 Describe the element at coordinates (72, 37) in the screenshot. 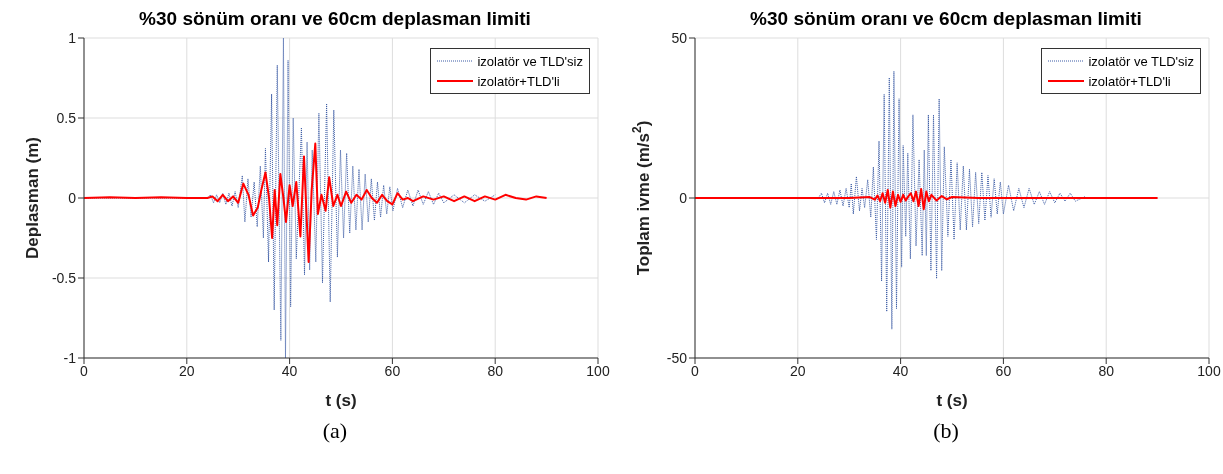

I see `y-tick-label: 1` at that location.